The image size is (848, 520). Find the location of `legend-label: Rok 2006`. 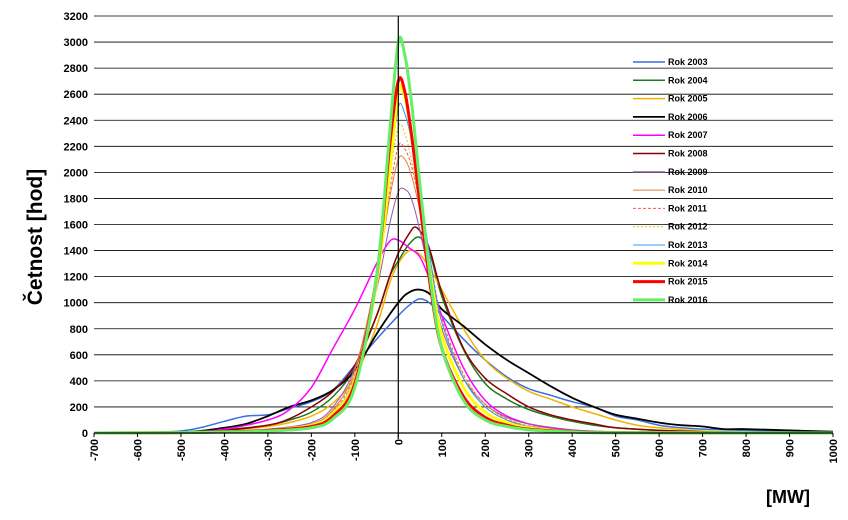

legend-label: Rok 2006 is located at coordinates (688, 117).